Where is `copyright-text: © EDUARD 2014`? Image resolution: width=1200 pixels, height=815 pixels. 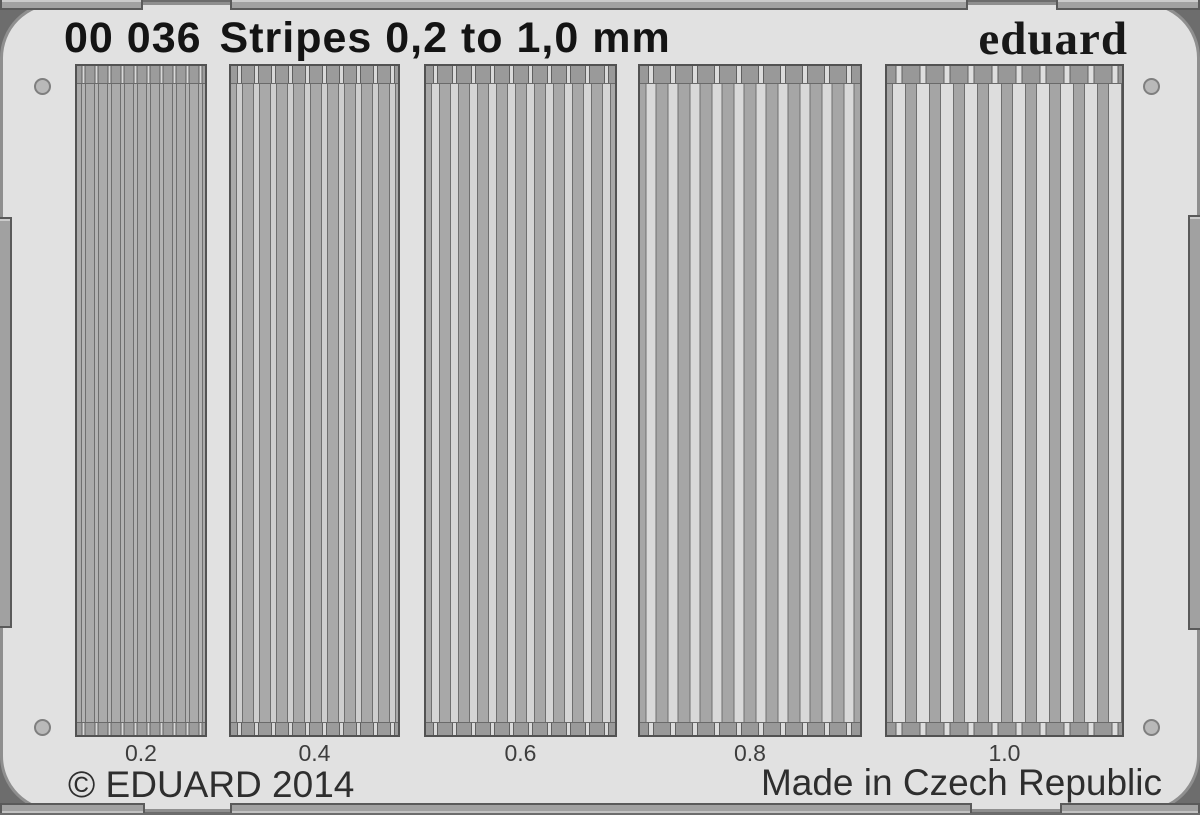 copyright-text: © EDUARD 2014 is located at coordinates (211, 784).